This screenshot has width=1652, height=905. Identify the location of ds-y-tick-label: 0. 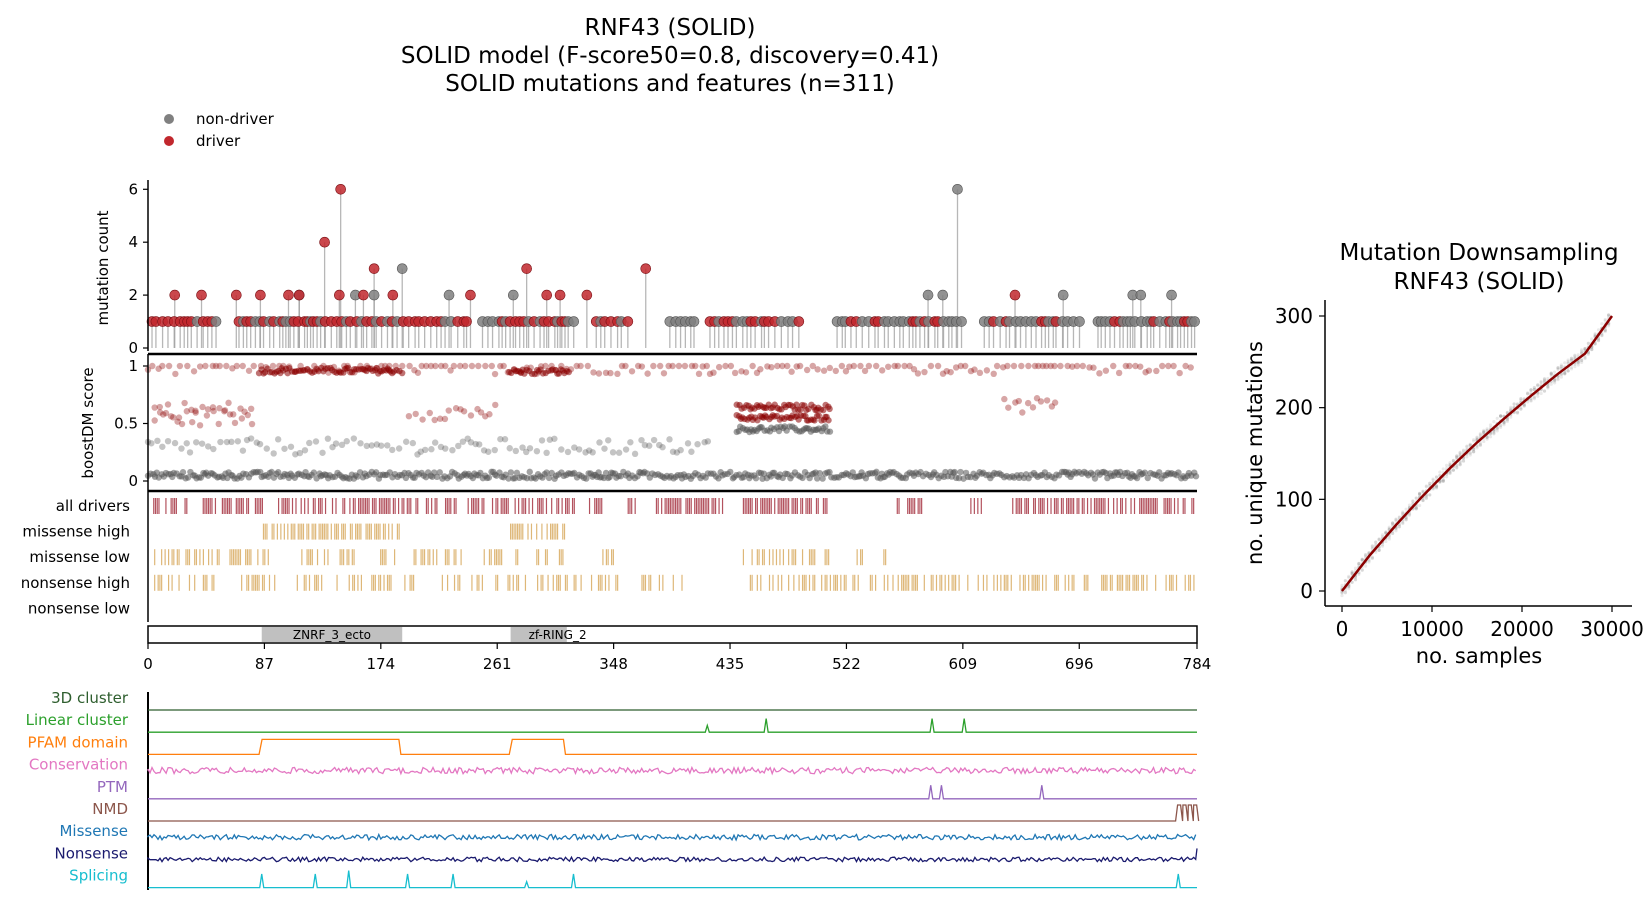
(1306, 591).